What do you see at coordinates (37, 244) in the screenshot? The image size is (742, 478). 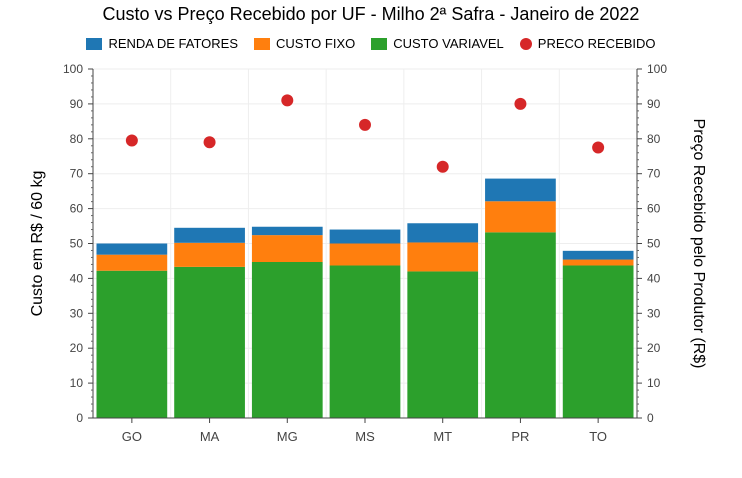 I see `y-axis-title: Custo em R$ / 60 kg` at bounding box center [37, 244].